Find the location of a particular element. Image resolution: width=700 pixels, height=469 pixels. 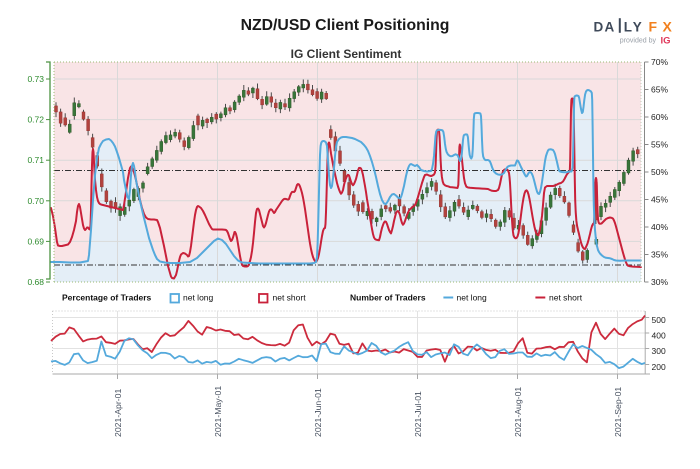

svg-text: F is located at coordinates (653, 27).